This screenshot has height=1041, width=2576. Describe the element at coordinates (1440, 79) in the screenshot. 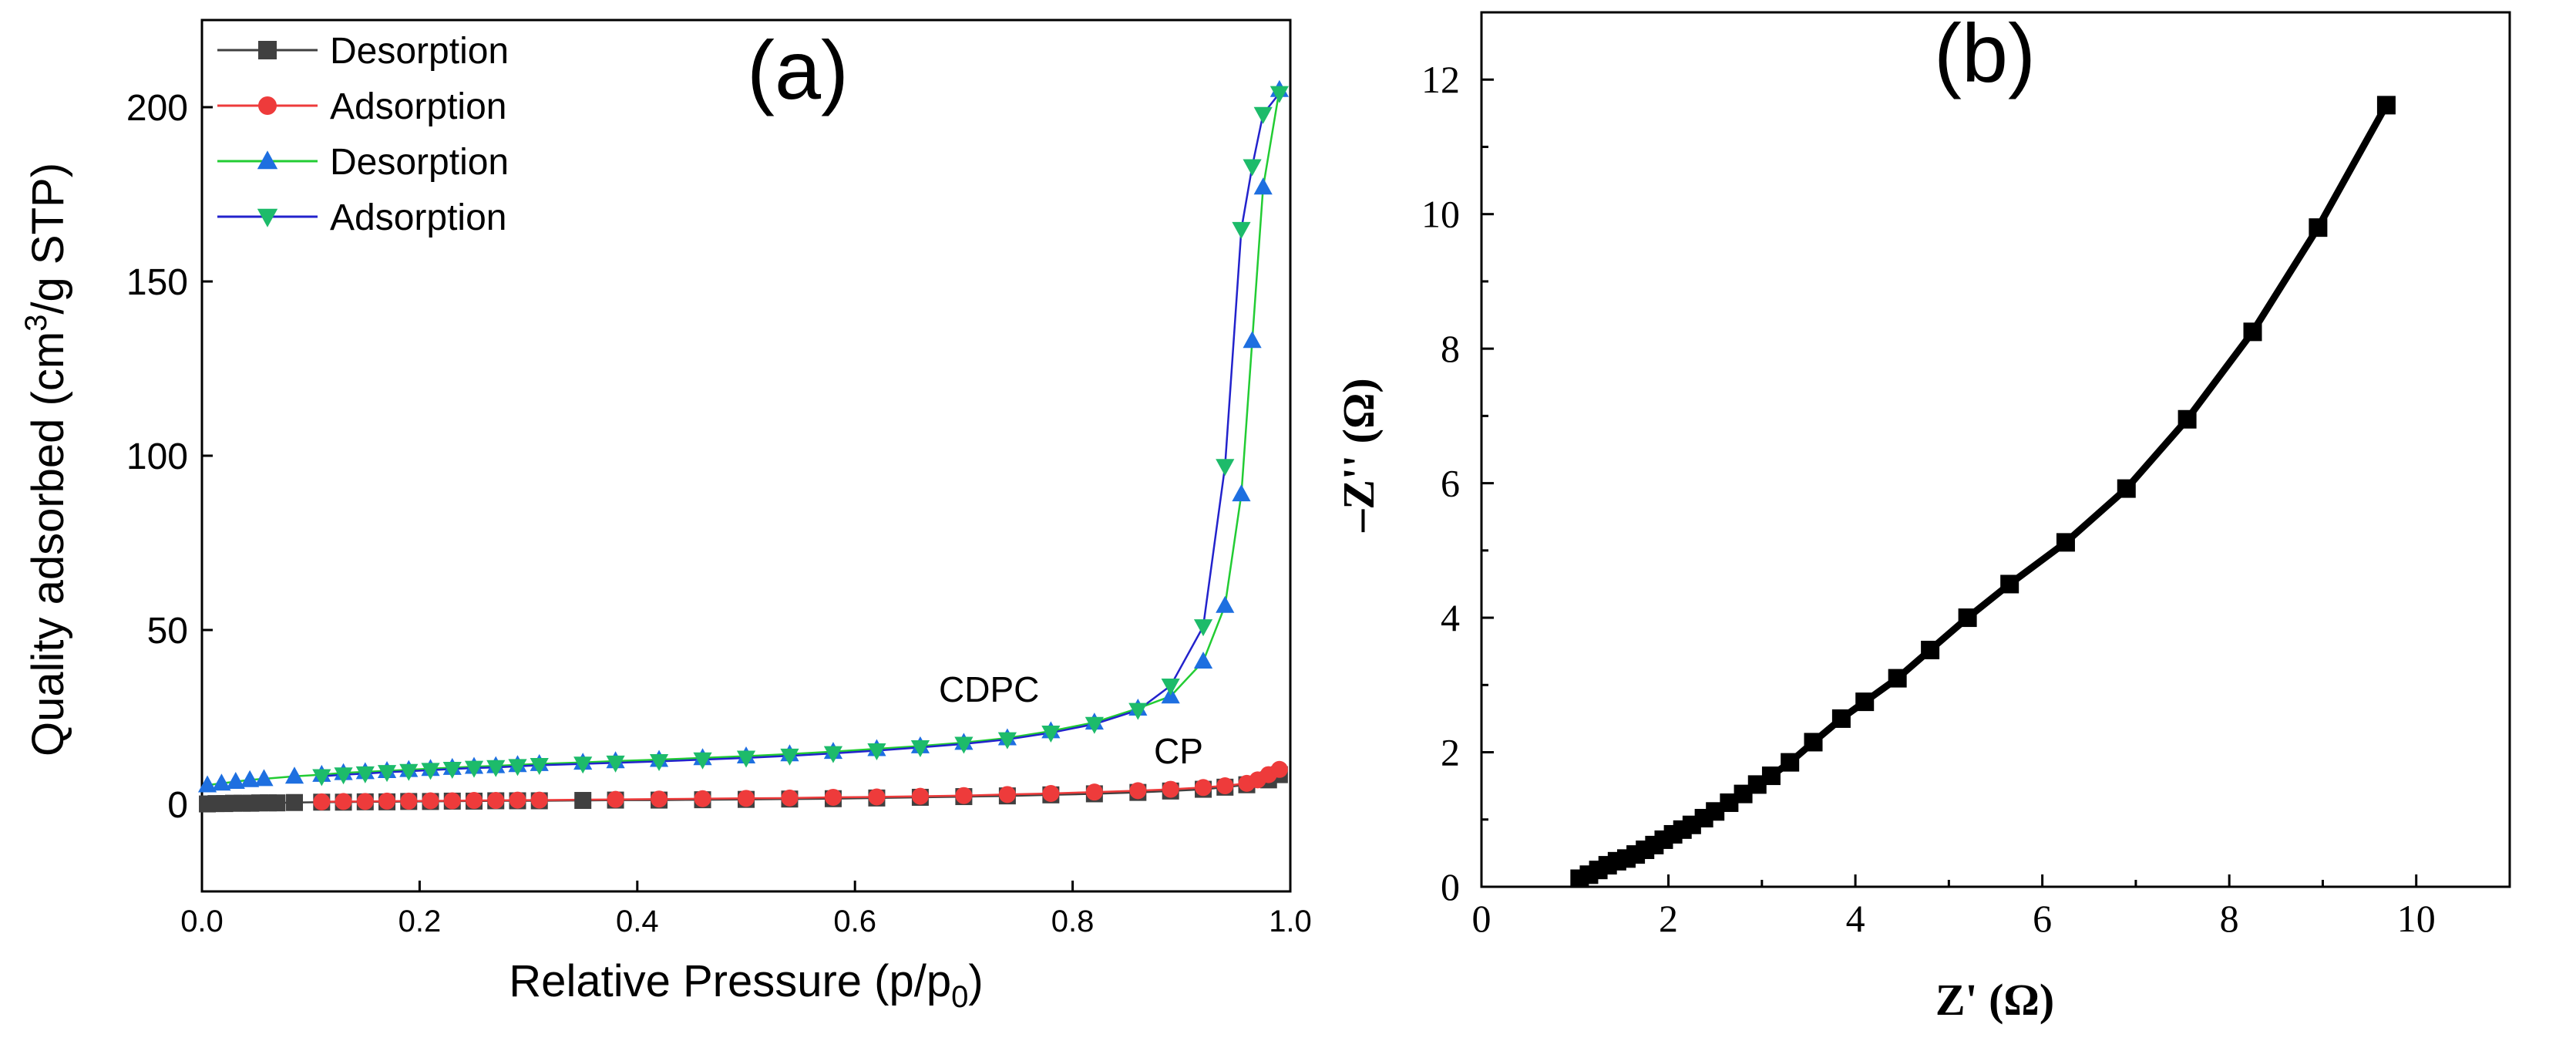

I see `y-tick-label: 12` at that location.